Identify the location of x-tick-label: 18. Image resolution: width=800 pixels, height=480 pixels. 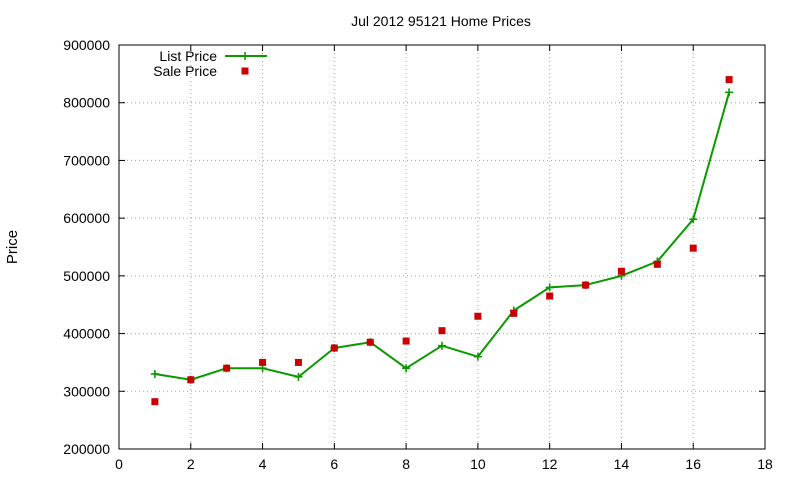
(765, 464).